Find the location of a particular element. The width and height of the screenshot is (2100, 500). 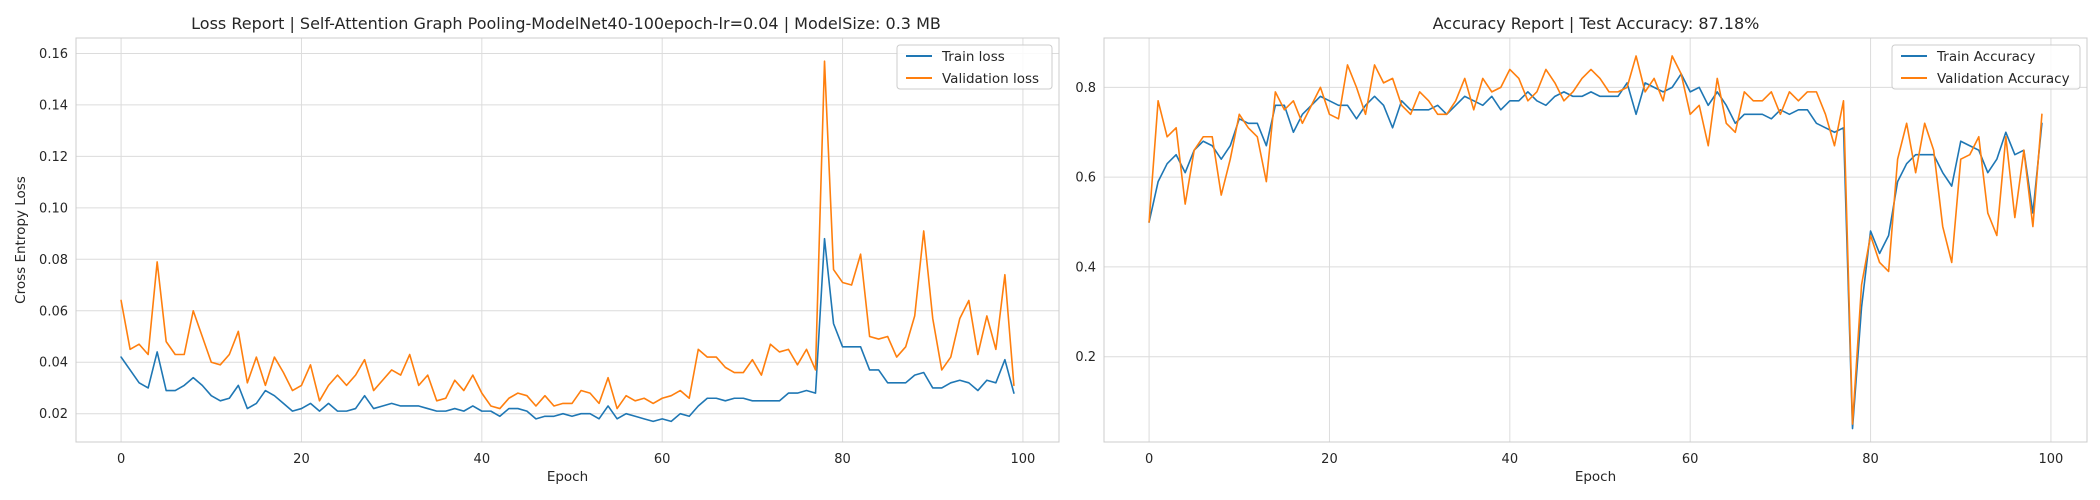

accuracy-chart-legend: Train Accuracy Validation Accuracy is located at coordinates (1986, 67).